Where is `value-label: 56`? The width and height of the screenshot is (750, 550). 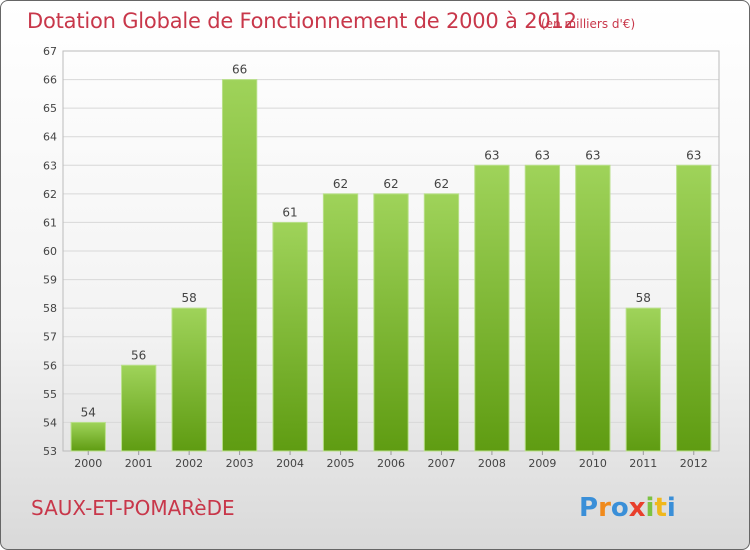 value-label: 56 is located at coordinates (138, 355).